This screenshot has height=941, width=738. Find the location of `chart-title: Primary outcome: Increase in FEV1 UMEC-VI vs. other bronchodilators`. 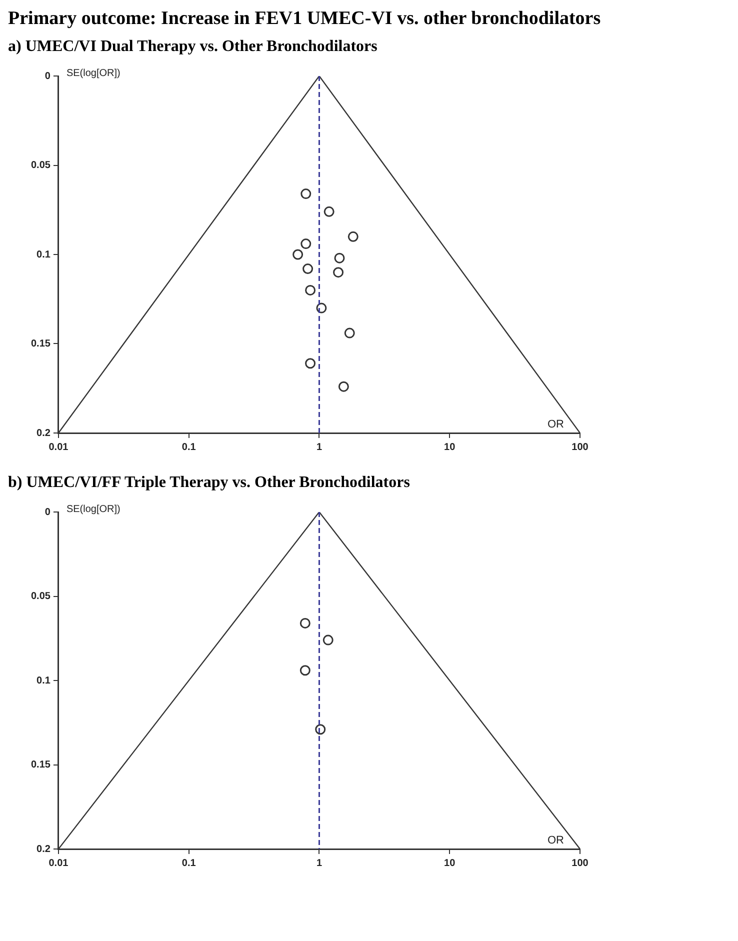

chart-title: Primary outcome: Increase in FEV1 UMEC-VI vs. other bronchodilators is located at coordinates (305, 19).